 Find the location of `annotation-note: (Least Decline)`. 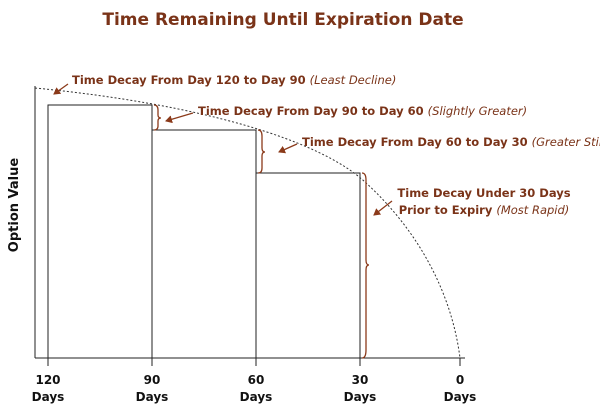

annotation-note: (Least Decline) is located at coordinates (353, 80).